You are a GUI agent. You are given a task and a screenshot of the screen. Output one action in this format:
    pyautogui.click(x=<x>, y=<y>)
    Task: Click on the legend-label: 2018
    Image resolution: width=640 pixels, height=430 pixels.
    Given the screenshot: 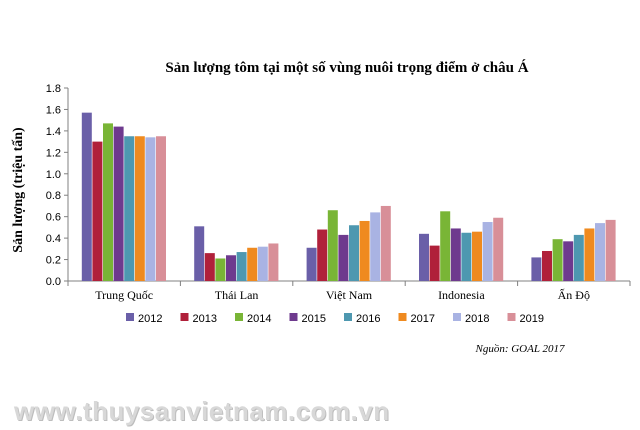 What is the action you would take?
    pyautogui.click(x=477, y=319)
    